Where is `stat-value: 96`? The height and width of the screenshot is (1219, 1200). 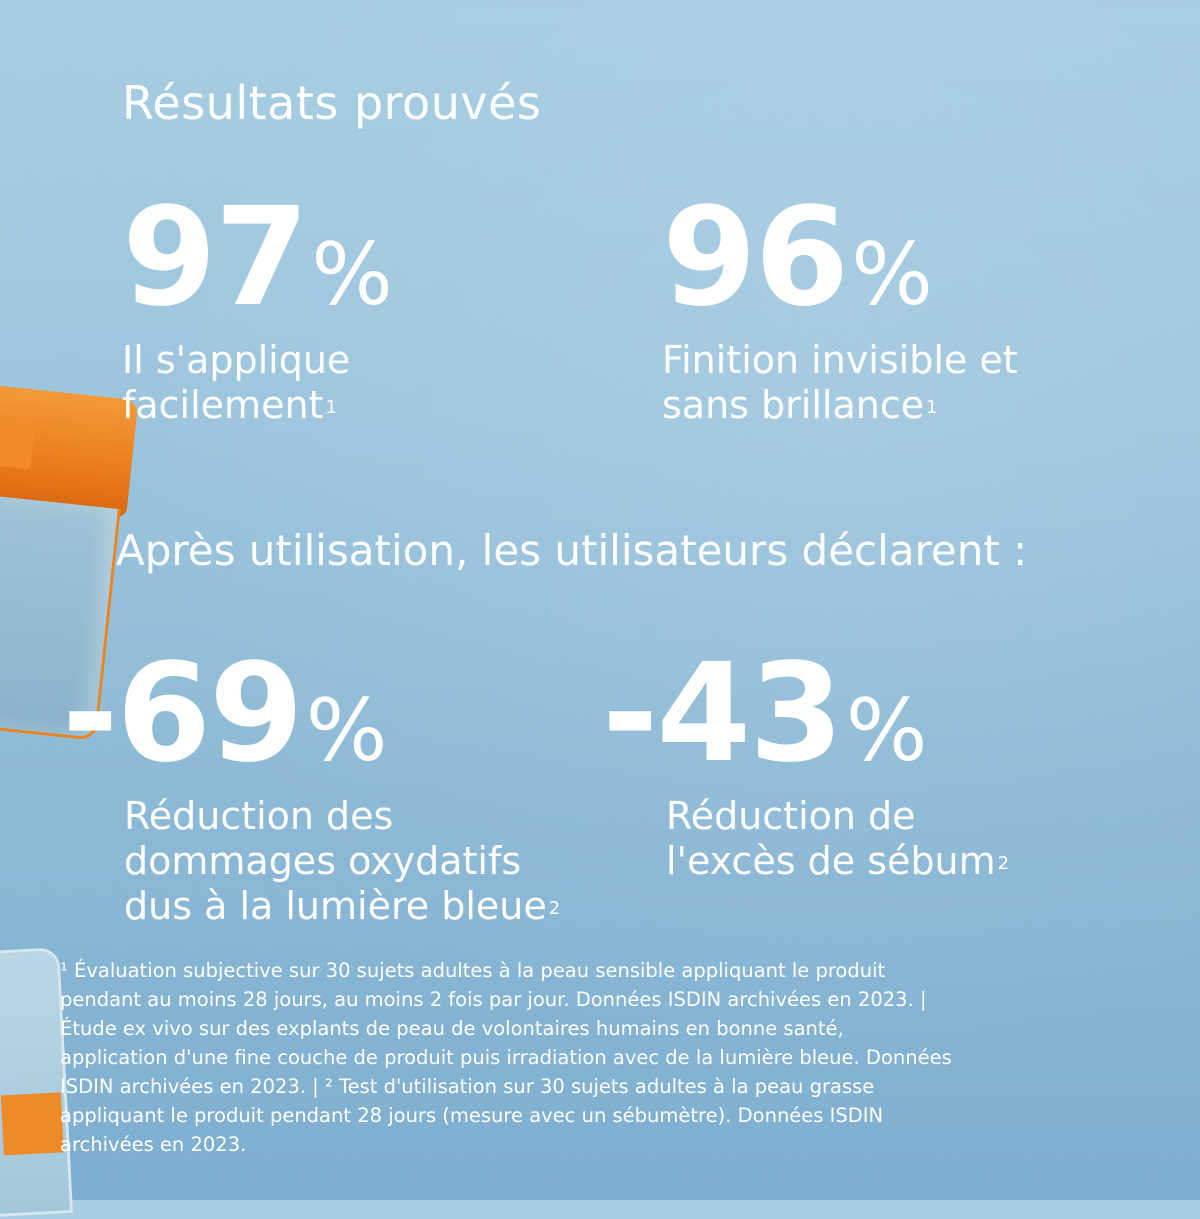
stat-value: 96 is located at coordinates (755, 258).